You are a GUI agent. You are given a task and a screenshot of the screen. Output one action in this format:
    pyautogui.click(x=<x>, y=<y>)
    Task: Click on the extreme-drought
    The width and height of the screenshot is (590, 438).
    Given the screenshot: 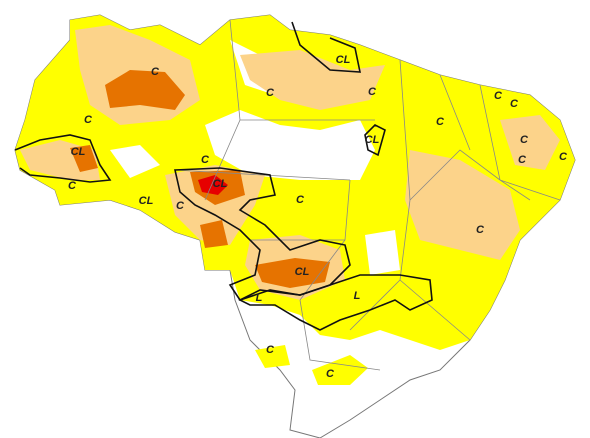 What is the action you would take?
    pyautogui.click(x=213, y=185)
    